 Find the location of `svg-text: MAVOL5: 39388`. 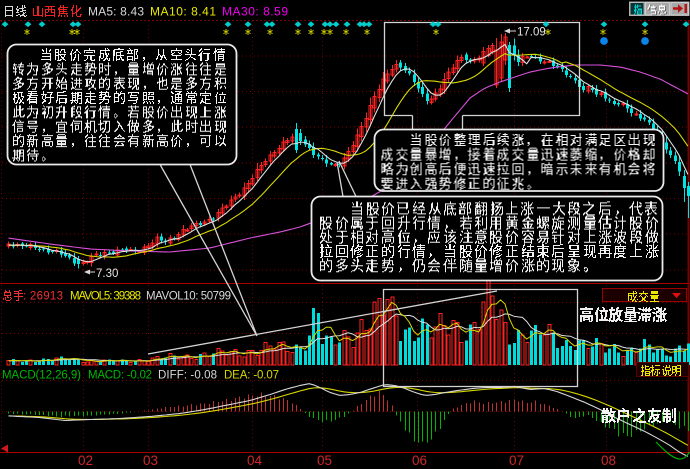

svg-text: MAVOL5: 39388 is located at coordinates (105, 297).